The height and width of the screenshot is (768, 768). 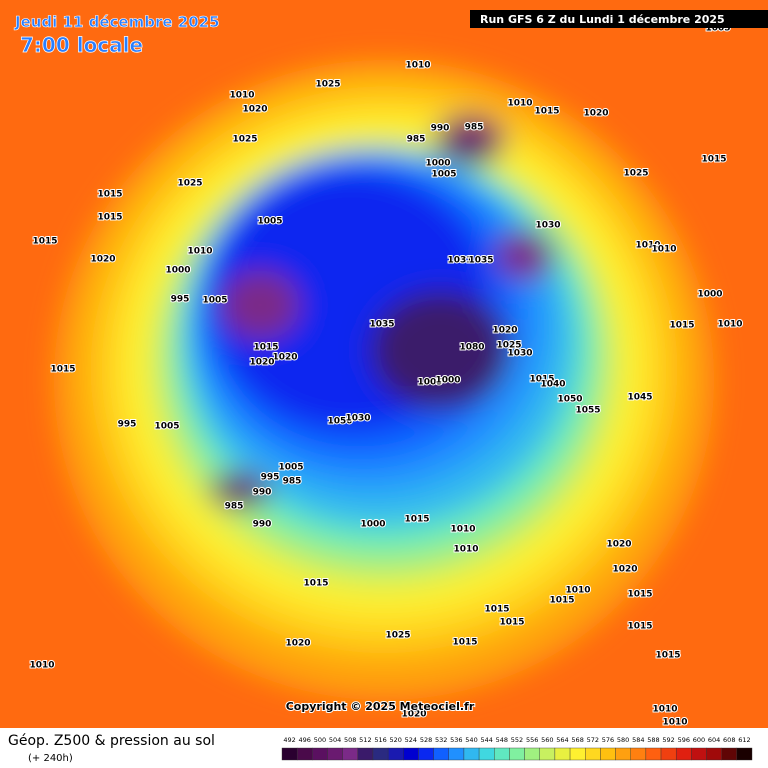 I want to click on colorbar-label: 544, so click(x=486, y=740).